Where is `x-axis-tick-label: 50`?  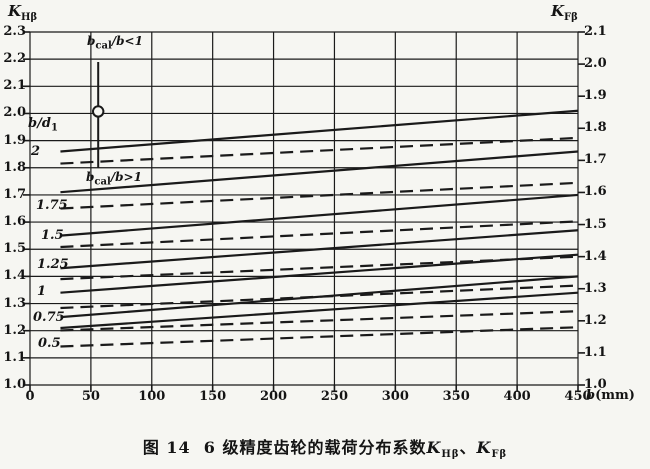
x-axis-tick-label: 50 is located at coordinates (90, 396).